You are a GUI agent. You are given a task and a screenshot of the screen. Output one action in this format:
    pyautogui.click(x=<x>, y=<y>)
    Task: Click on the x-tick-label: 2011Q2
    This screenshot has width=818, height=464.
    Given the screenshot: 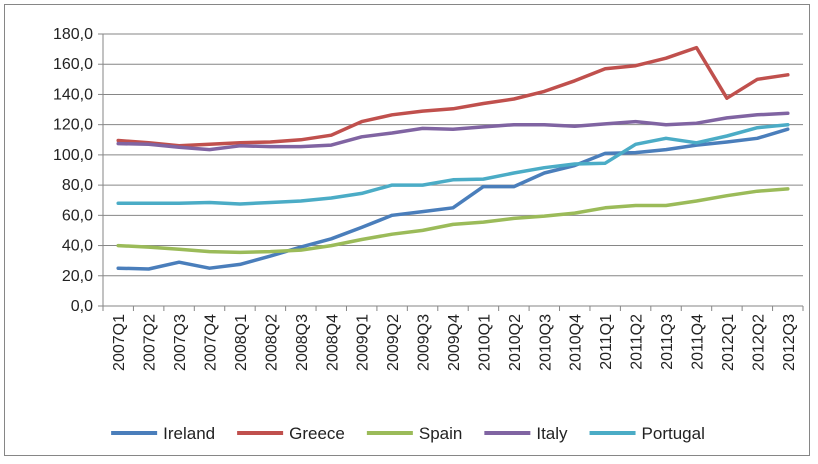 What is the action you would take?
    pyautogui.click(x=637, y=342)
    